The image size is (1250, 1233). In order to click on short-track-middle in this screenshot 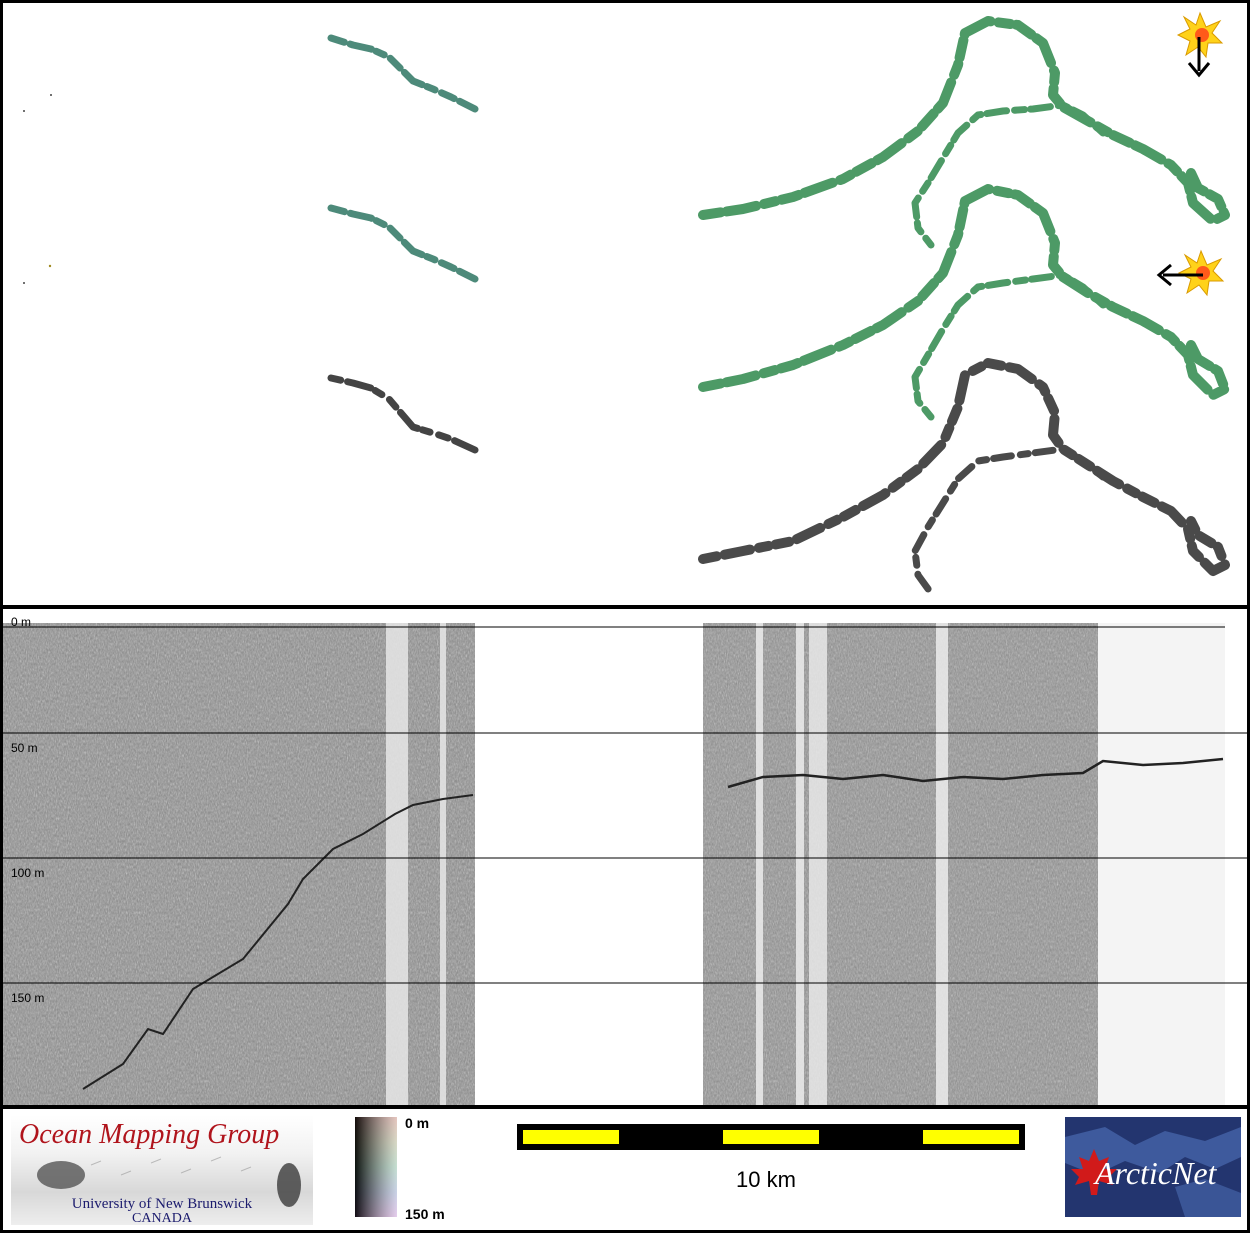, I will do `click(403, 243)`.